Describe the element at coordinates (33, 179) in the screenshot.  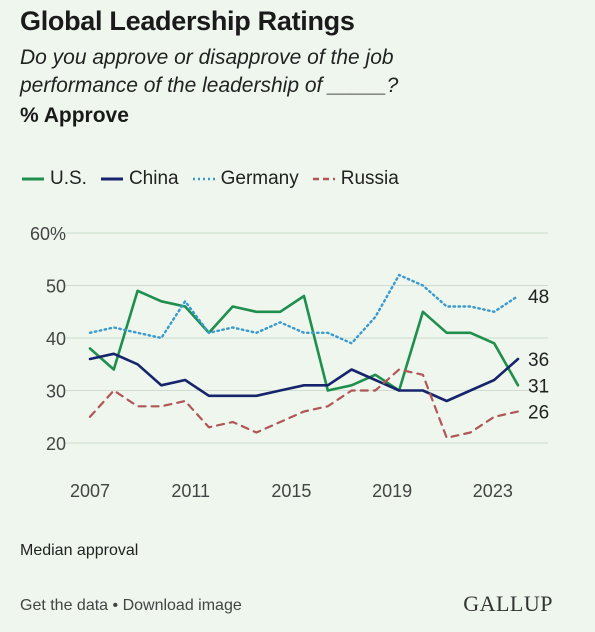
I see `legend-swatch-us` at that location.